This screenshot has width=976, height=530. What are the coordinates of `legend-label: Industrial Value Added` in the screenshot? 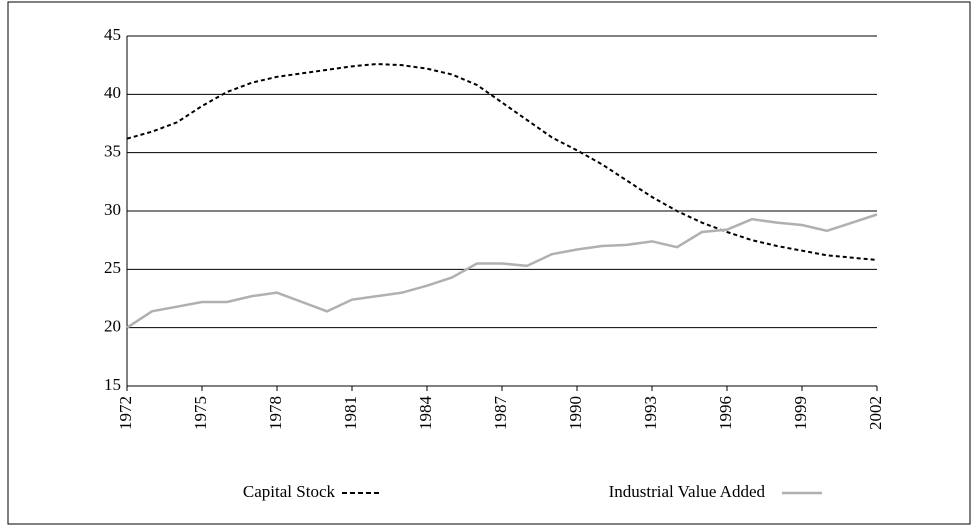 It's located at (687, 491).